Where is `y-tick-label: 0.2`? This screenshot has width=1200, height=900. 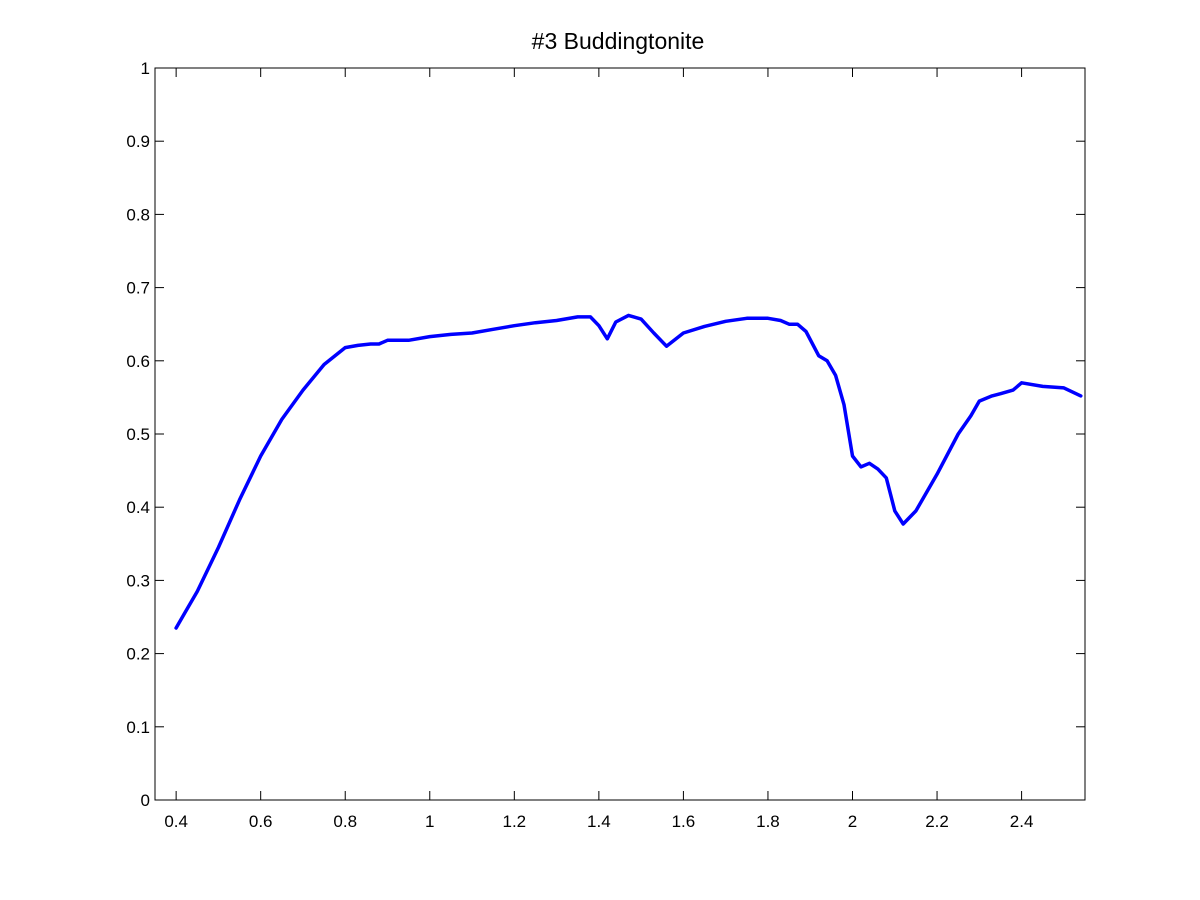 y-tick-label: 0.2 is located at coordinates (138, 654).